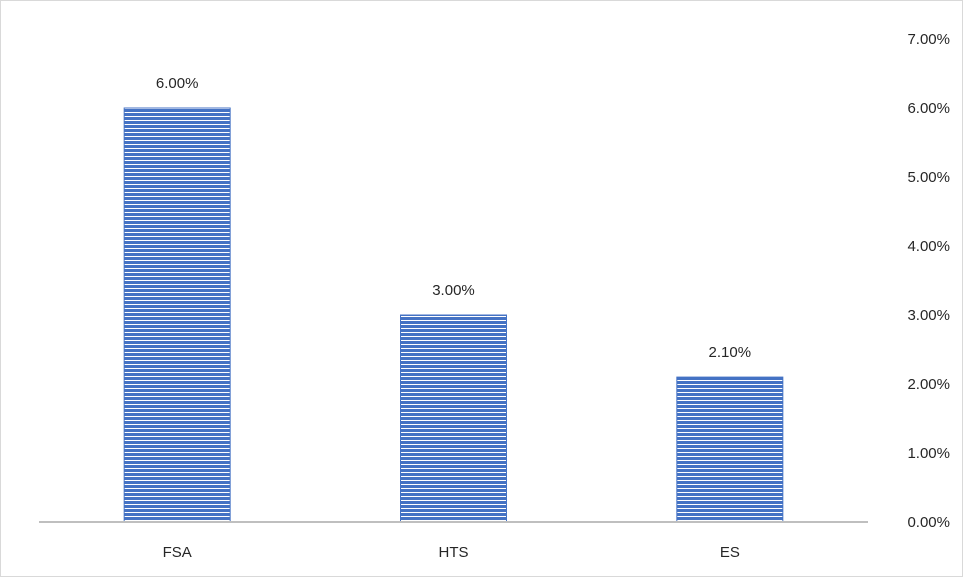 Image resolution: width=963 pixels, height=578 pixels. What do you see at coordinates (928, 39) in the screenshot?
I see `y-tick-label: 7.00%` at bounding box center [928, 39].